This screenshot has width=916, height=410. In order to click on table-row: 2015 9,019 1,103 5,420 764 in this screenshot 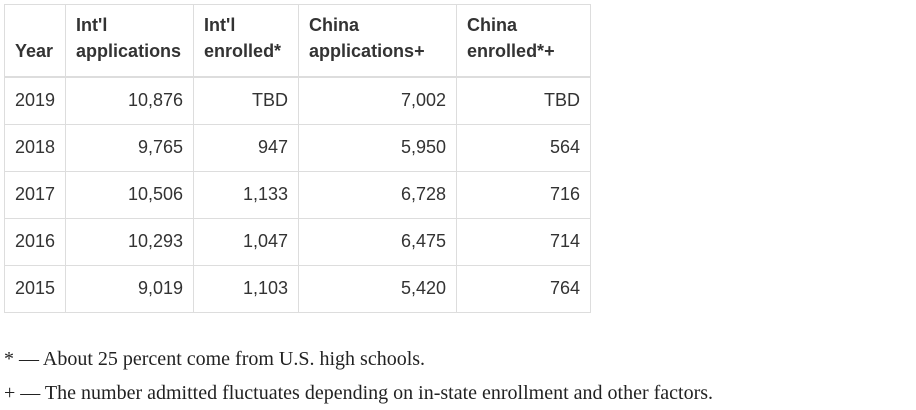, I will do `click(297, 288)`.